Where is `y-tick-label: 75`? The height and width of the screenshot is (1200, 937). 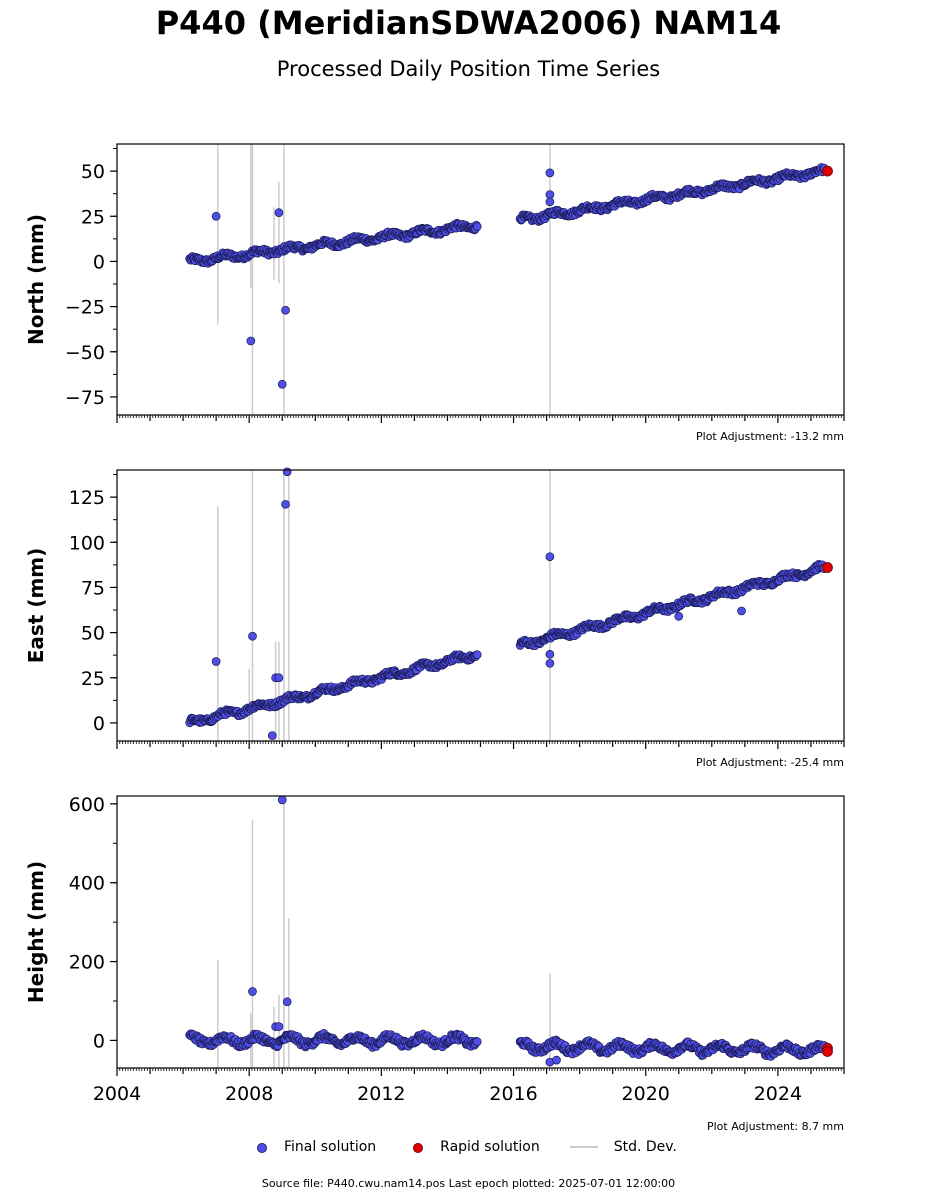
y-tick-label: 75 is located at coordinates (93, 588).